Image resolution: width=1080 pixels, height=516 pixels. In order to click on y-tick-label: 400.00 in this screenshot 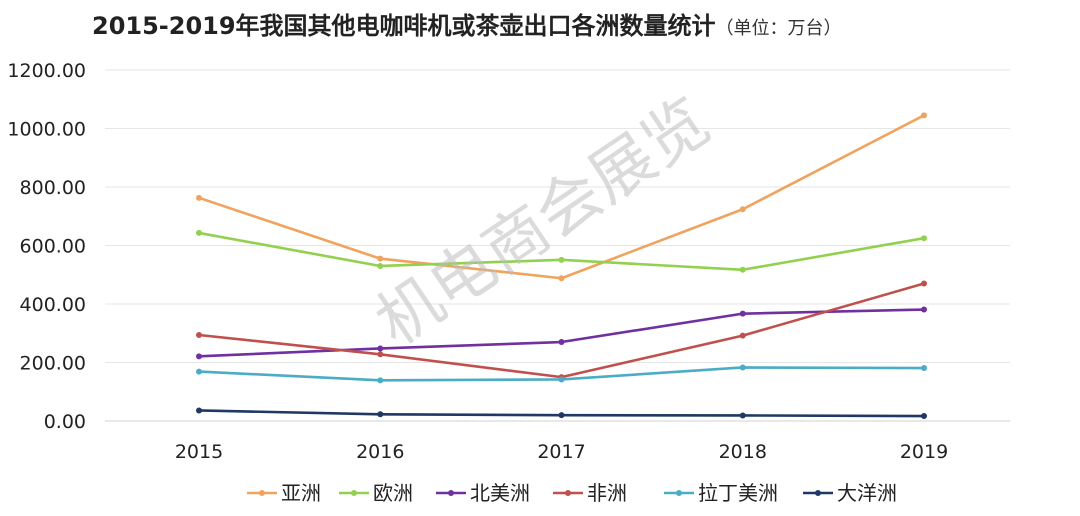, I will do `click(53, 305)`.